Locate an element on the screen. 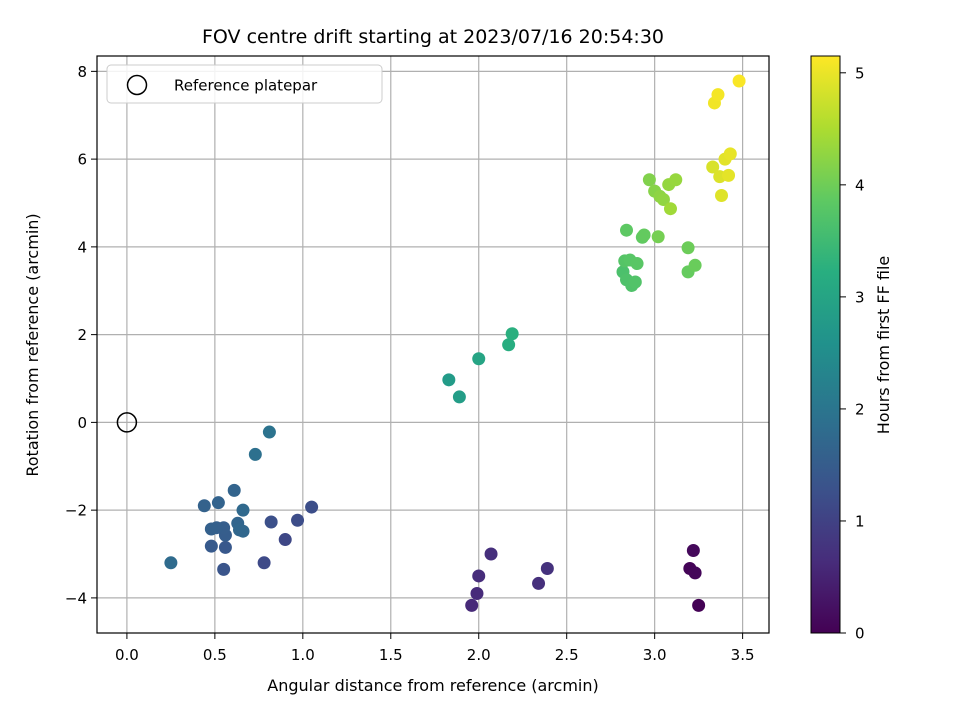 The image size is (960, 720). y-axis-label: Rotation from reference (arcmin) is located at coordinates (32, 344).